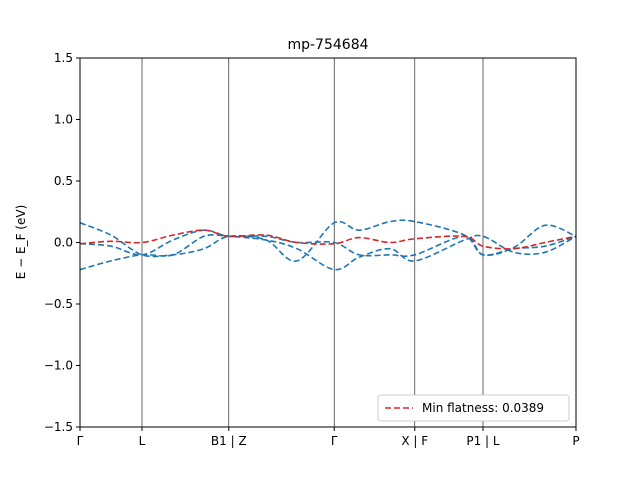 This screenshot has width=640, height=480. I want to click on y-tick-label: −1.0, so click(58, 366).